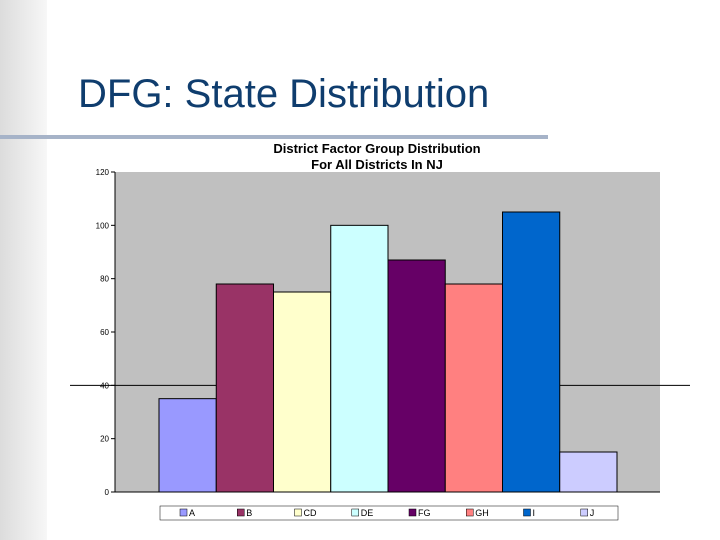 The height and width of the screenshot is (540, 720). I want to click on bar-a, so click(187, 445).